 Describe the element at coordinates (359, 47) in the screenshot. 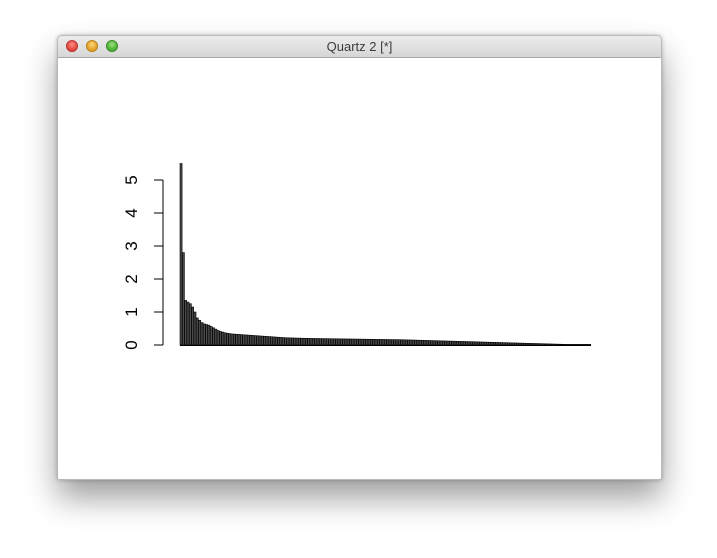

I see `title-bar: Quartz 2 [*]` at that location.